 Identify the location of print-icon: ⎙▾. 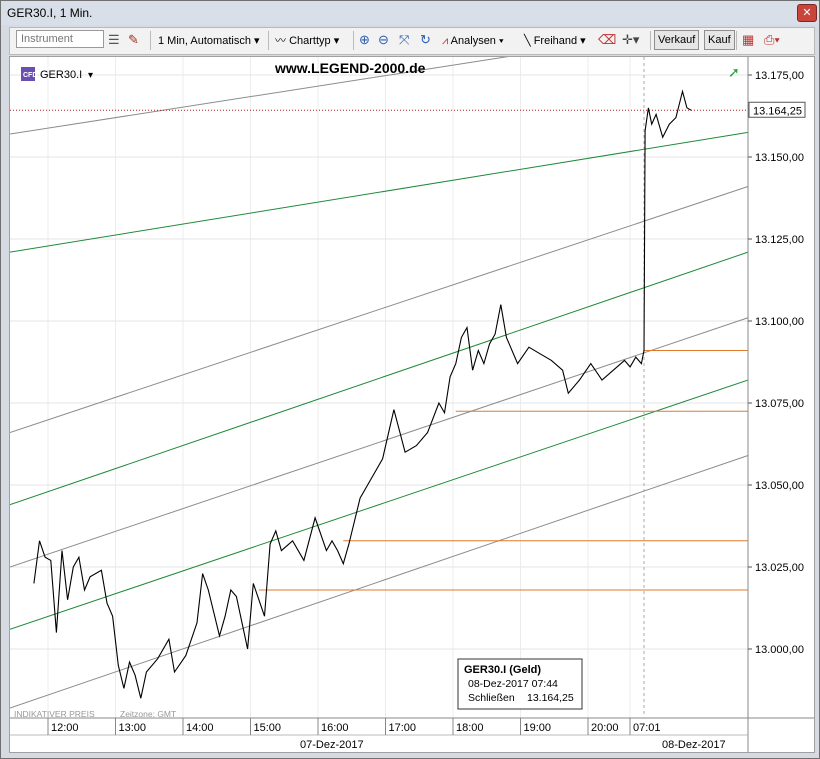
(772, 39).